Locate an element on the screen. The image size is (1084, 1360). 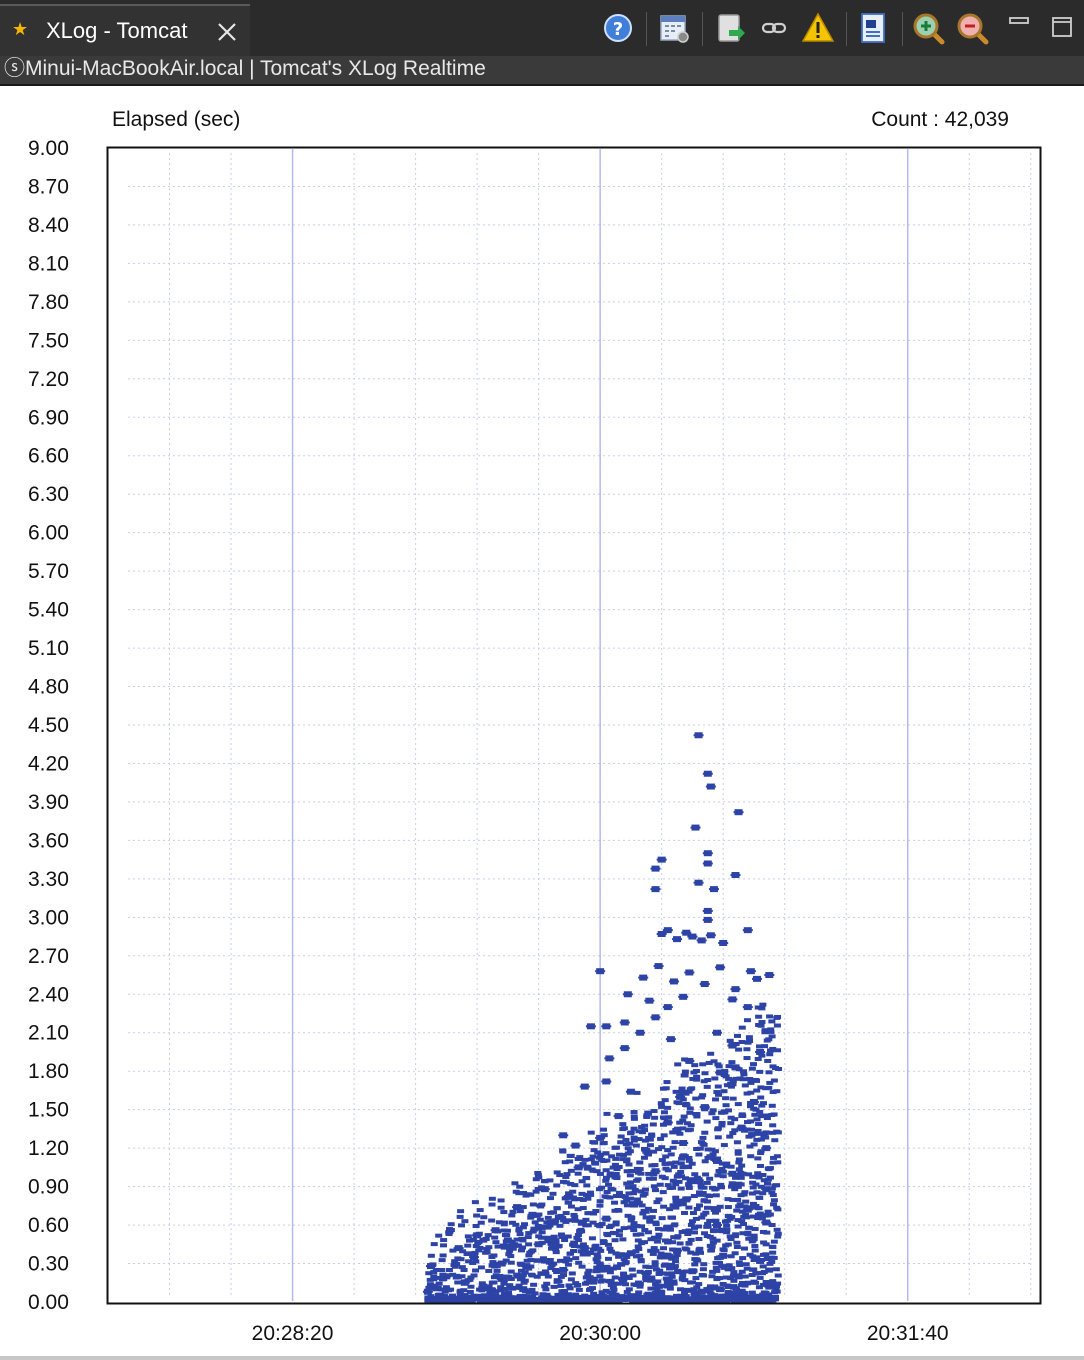
minimize-icon is located at coordinates (1022, 28).